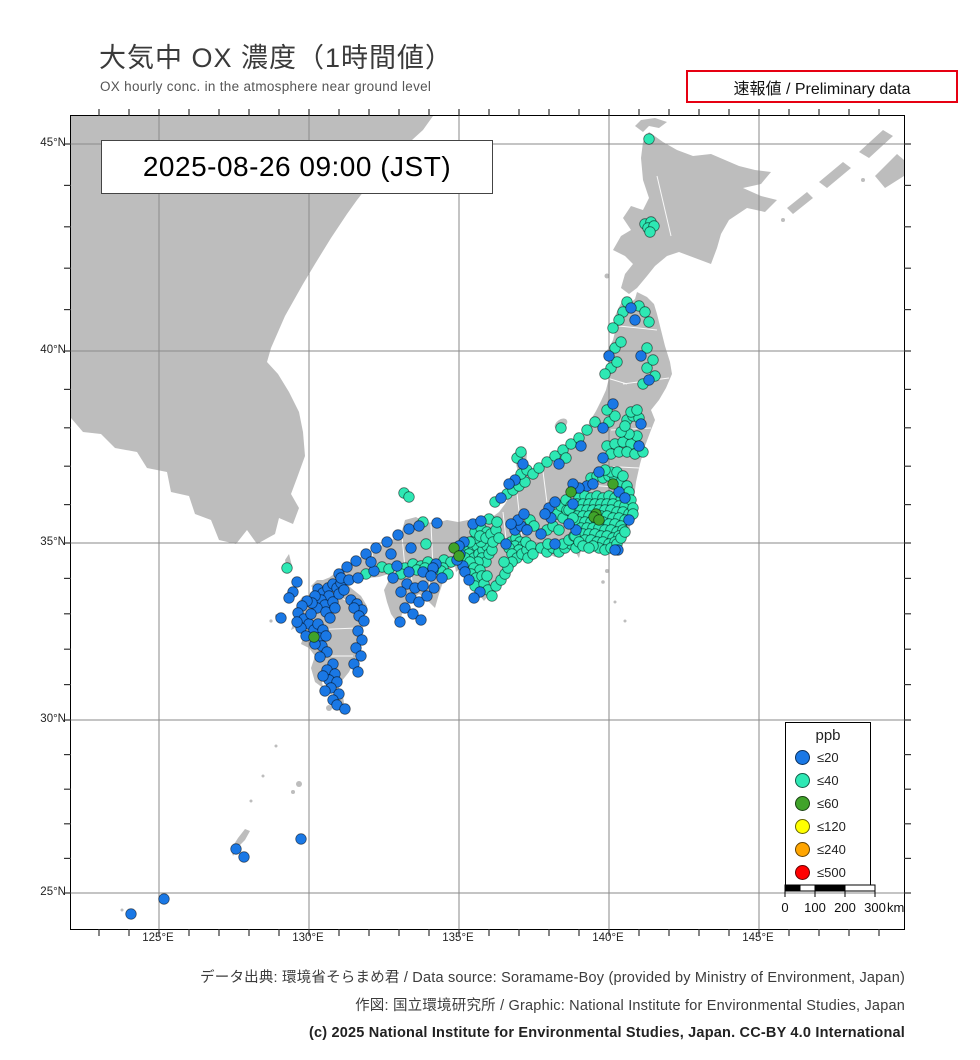  I want to click on legend-label: ≤20, so click(828, 757).